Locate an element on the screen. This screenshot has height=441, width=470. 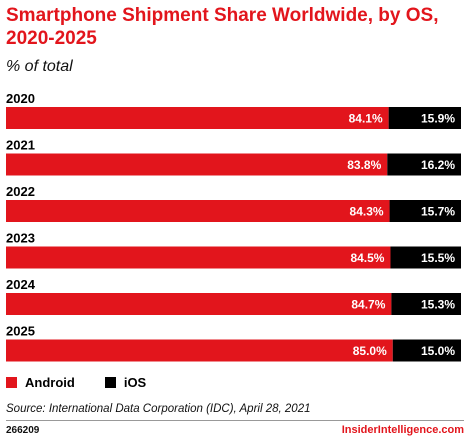
chart-subtitle: % of total is located at coordinates (39, 66).